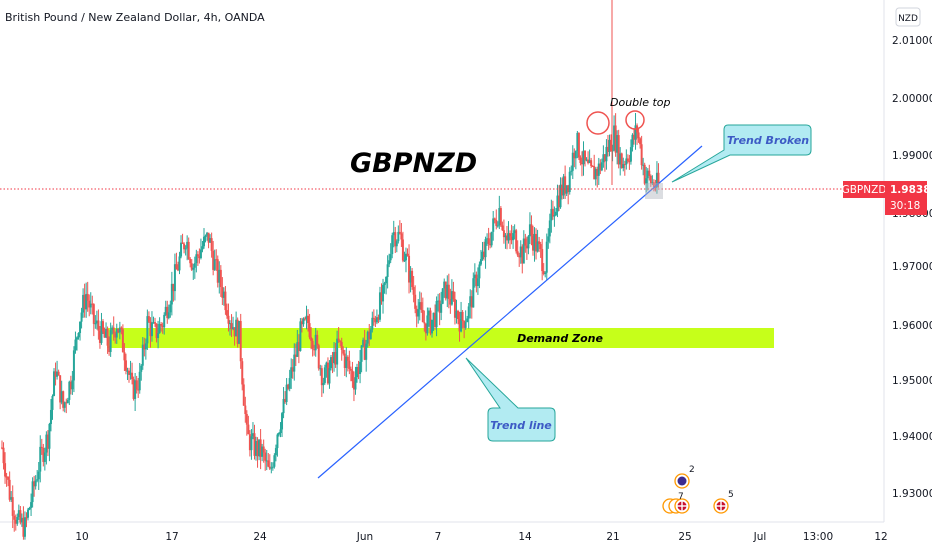  I want to click on double-top-circle-right, so click(635, 120).